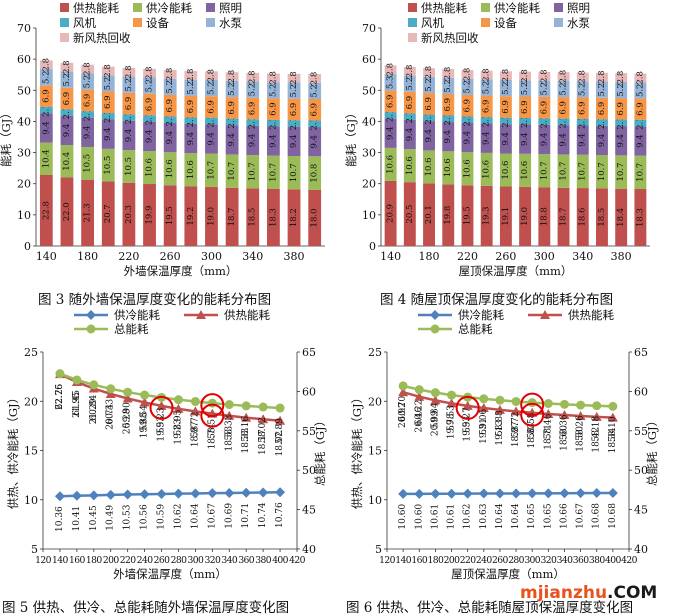 The image size is (676, 616). What do you see at coordinates (403, 409) in the screenshot?
I see `point-data-label: 60.70` at bounding box center [403, 409].